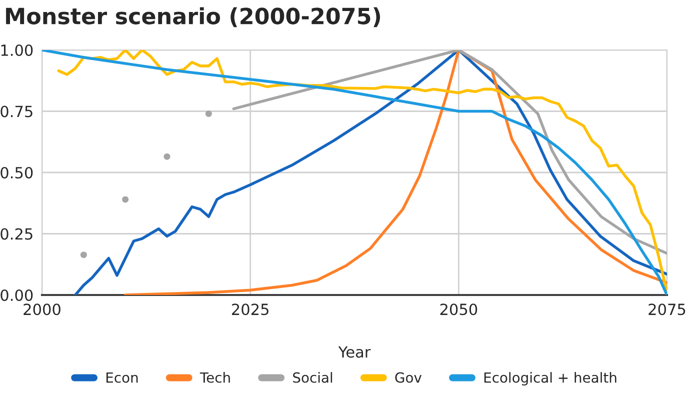 The image size is (692, 398). What do you see at coordinates (193, 17) in the screenshot?
I see `chart-title: Monster scenario (2000-2075)` at bounding box center [193, 17].